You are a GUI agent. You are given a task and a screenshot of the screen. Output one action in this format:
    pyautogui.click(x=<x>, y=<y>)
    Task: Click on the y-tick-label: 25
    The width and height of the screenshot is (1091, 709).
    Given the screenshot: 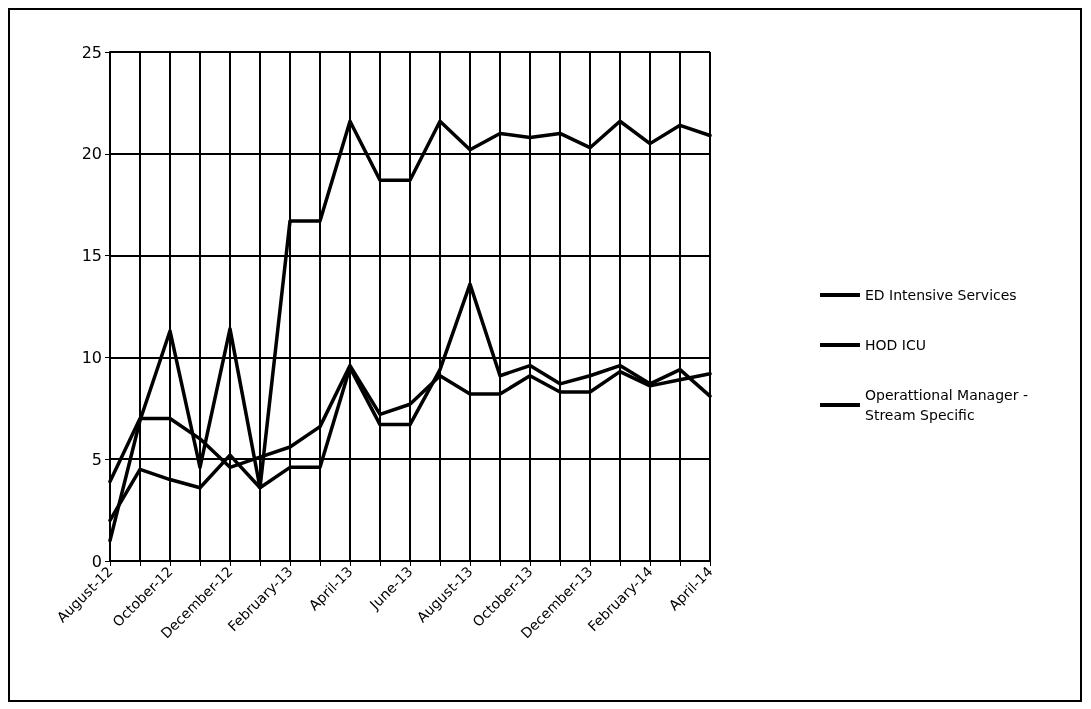 What is the action you would take?
    pyautogui.click(x=91, y=52)
    